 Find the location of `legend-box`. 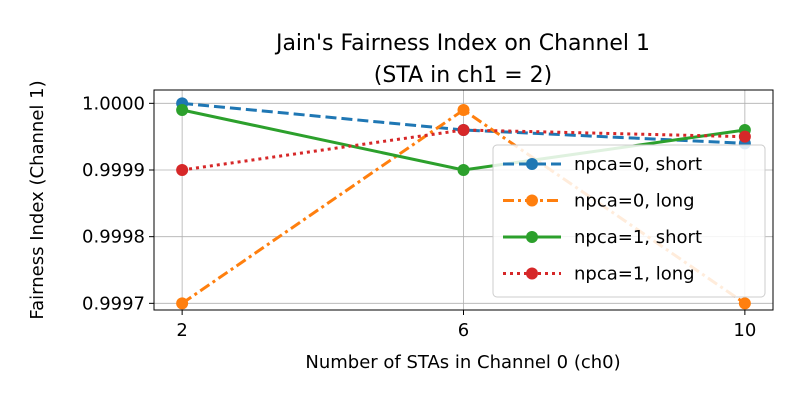

legend-box is located at coordinates (629, 221).